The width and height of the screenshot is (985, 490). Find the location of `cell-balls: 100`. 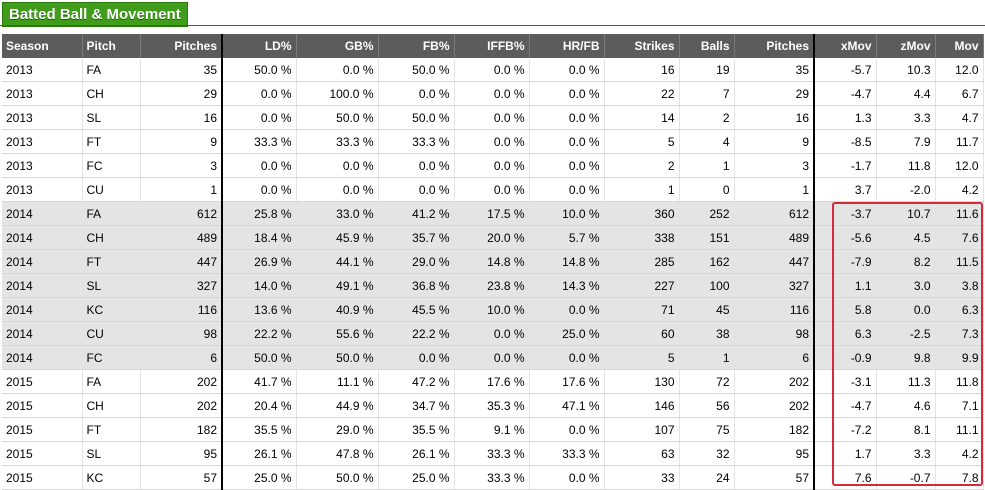

cell-balls: 100 is located at coordinates (707, 285).